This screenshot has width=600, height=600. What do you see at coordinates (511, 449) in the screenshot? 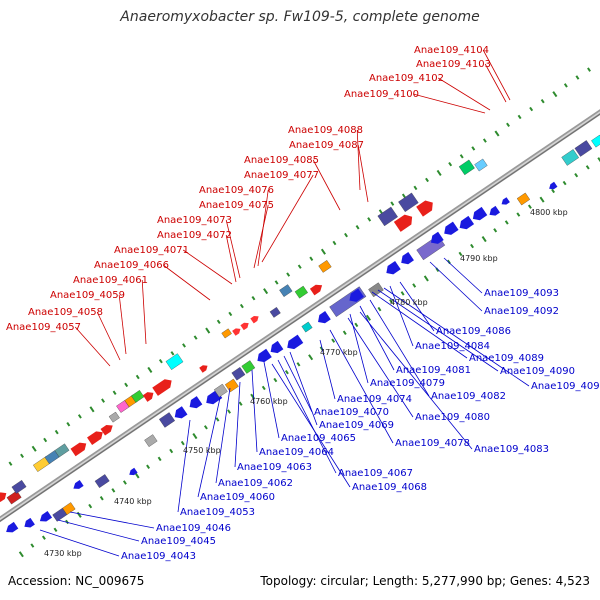
I see `gene-label-blue: Anae109_4083` at bounding box center [511, 449].